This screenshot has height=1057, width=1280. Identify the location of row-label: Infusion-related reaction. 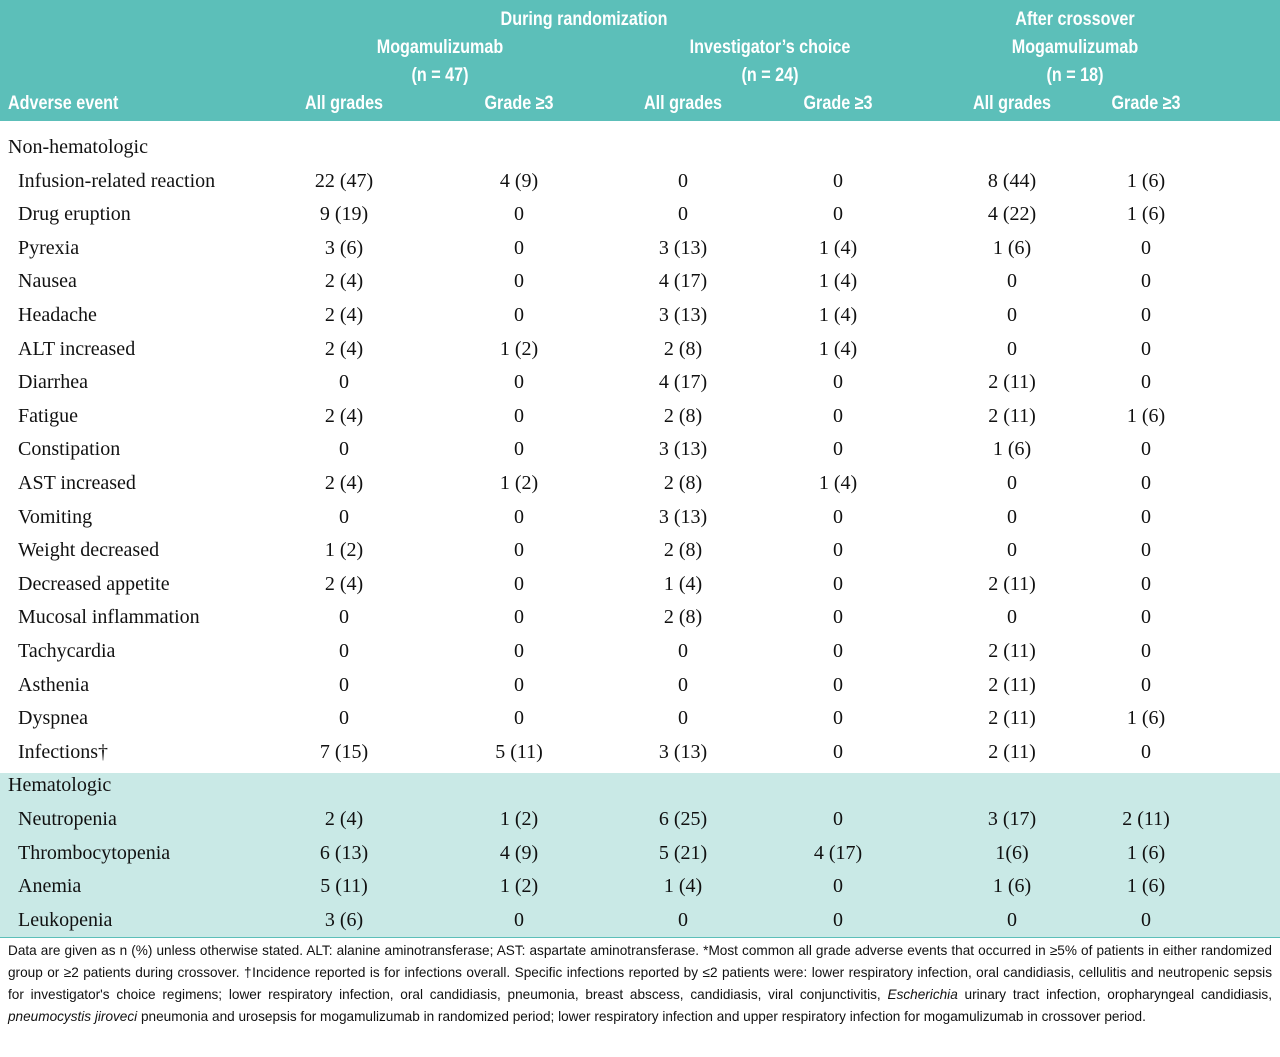
(117, 180).